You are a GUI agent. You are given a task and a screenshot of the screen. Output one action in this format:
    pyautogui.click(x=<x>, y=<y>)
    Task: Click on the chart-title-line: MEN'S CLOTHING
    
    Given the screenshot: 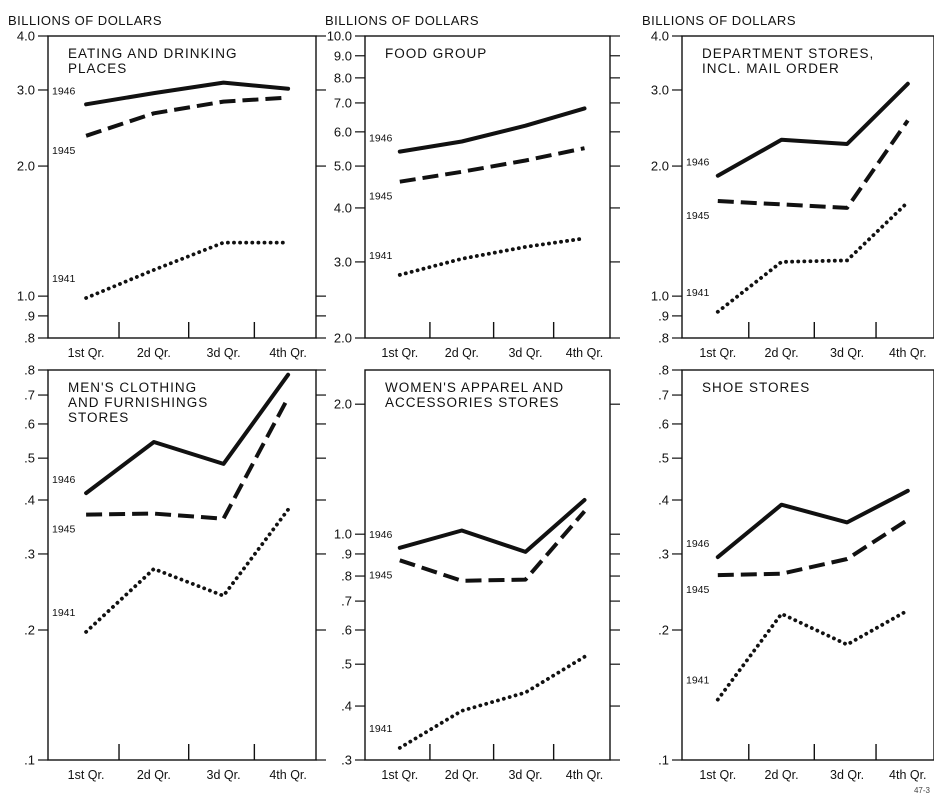 What is the action you would take?
    pyautogui.click(x=132, y=387)
    